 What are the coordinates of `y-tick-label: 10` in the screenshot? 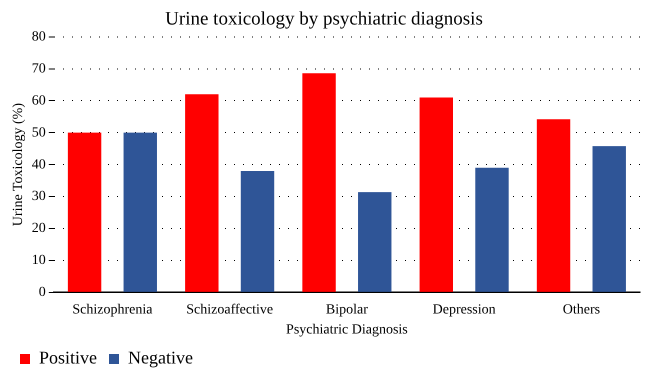 It's located at (39, 260).